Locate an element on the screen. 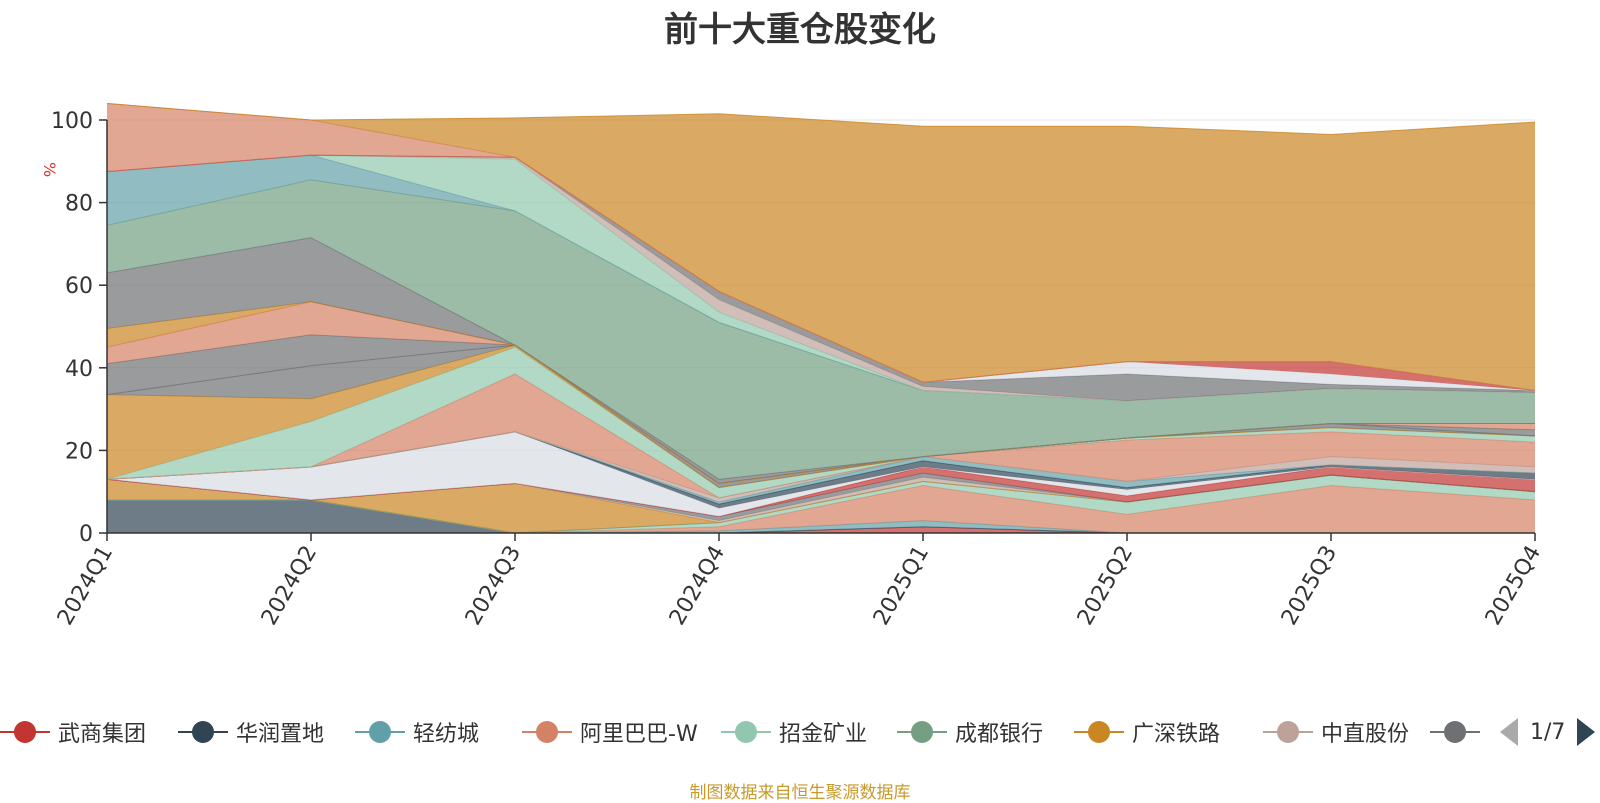 This screenshot has height=803, width=1600. y-tick-label-5: 100 is located at coordinates (72, 121).